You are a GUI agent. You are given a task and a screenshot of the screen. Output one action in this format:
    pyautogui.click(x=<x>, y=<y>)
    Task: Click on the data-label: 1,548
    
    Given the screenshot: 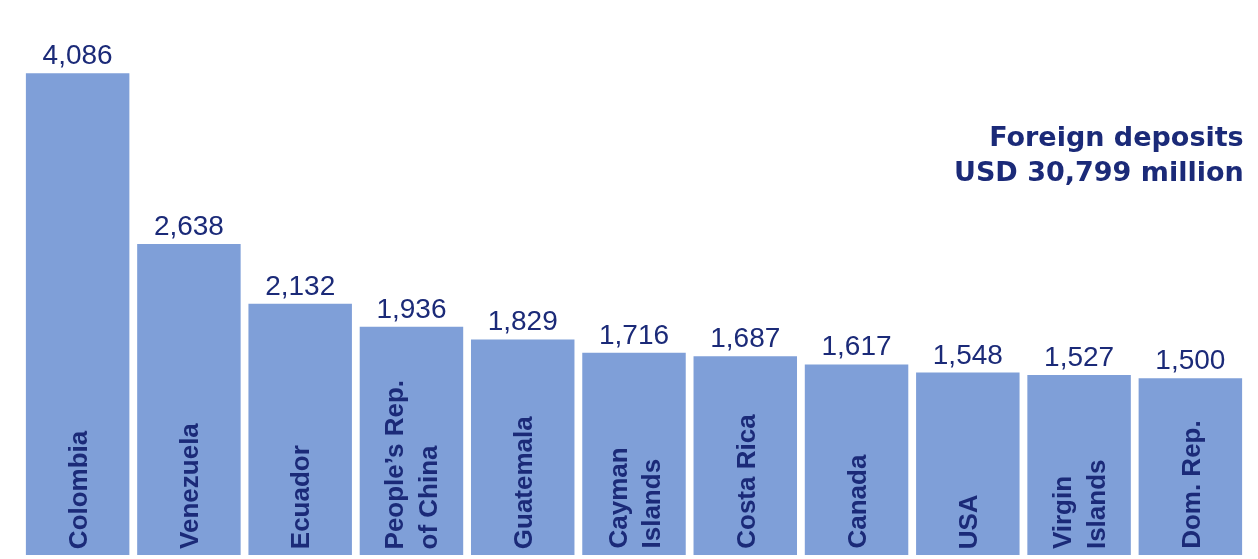 What is the action you would take?
    pyautogui.click(x=967, y=354)
    